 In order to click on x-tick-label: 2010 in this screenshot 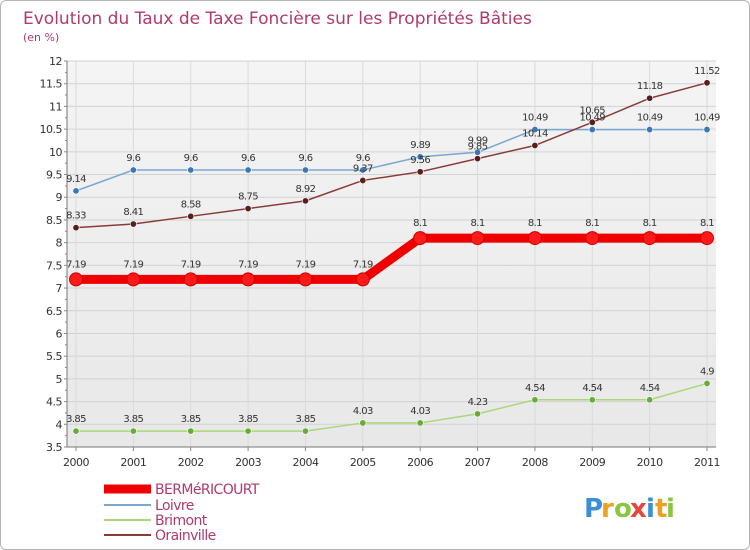, I will do `click(650, 462)`.